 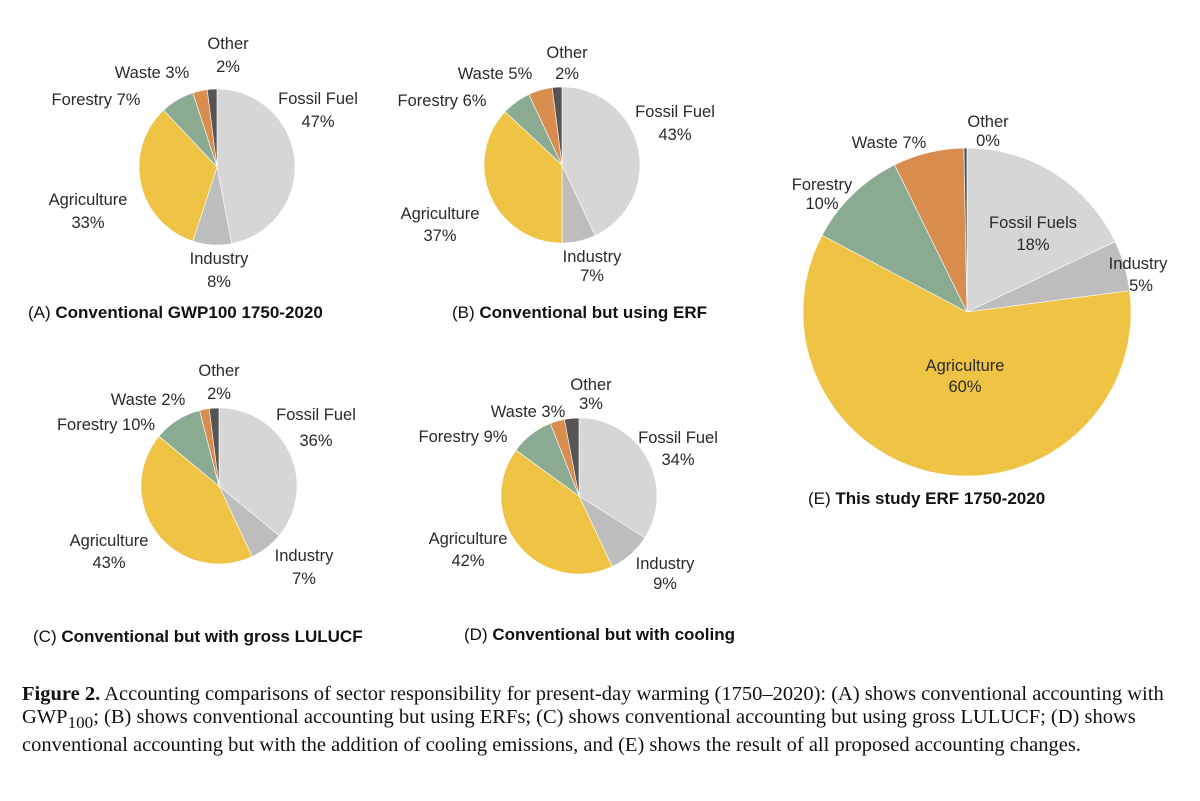 I want to click on panel-title-b: (B) Conventional but using ERF, so click(x=579, y=312).